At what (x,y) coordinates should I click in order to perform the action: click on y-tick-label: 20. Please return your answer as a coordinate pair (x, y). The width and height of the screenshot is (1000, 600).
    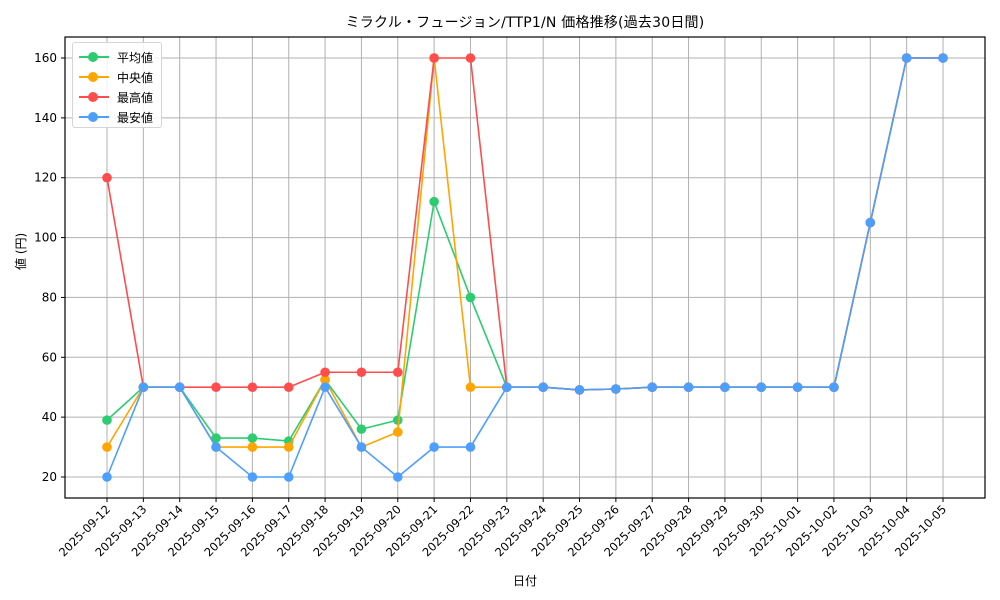
    Looking at the image, I should click on (49, 477).